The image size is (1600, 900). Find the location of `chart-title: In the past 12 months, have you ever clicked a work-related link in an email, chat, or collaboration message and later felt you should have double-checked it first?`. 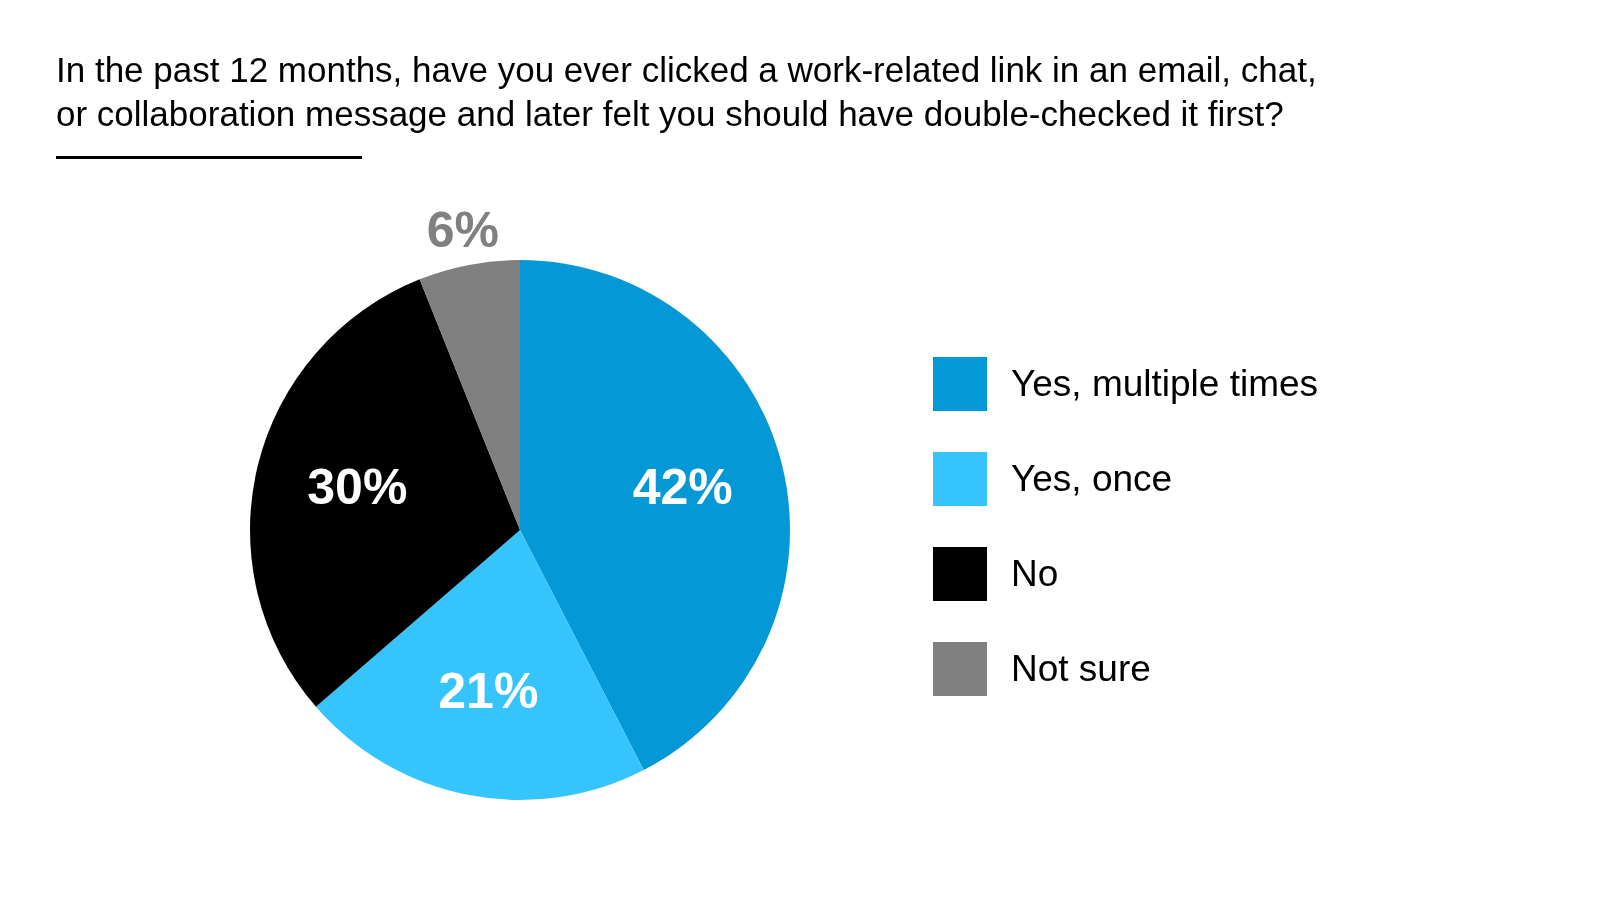

chart-title: In the past 12 months, have you ever clicked a work-related link in an email, chat, or collaboration message and later felt you should have double-checked it first? is located at coordinates (687, 92).